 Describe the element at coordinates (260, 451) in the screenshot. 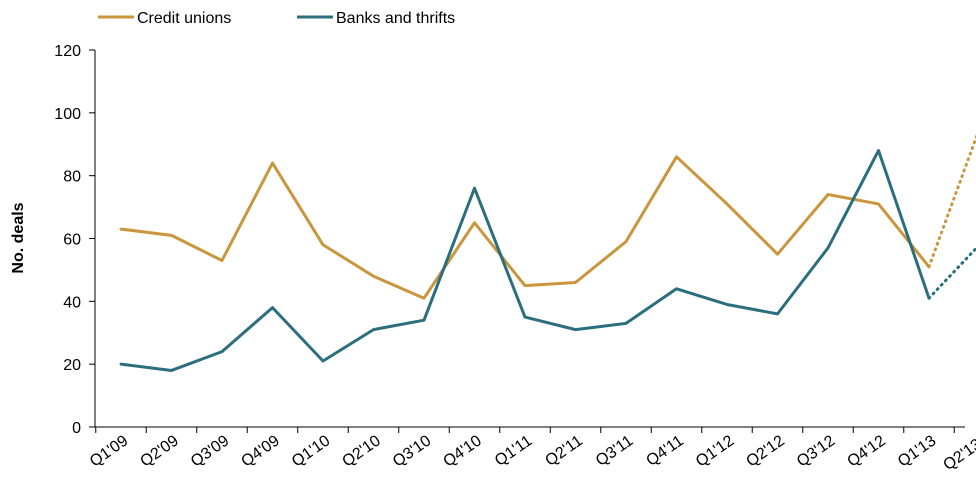

I see `x-tick-label: Q4'09` at that location.